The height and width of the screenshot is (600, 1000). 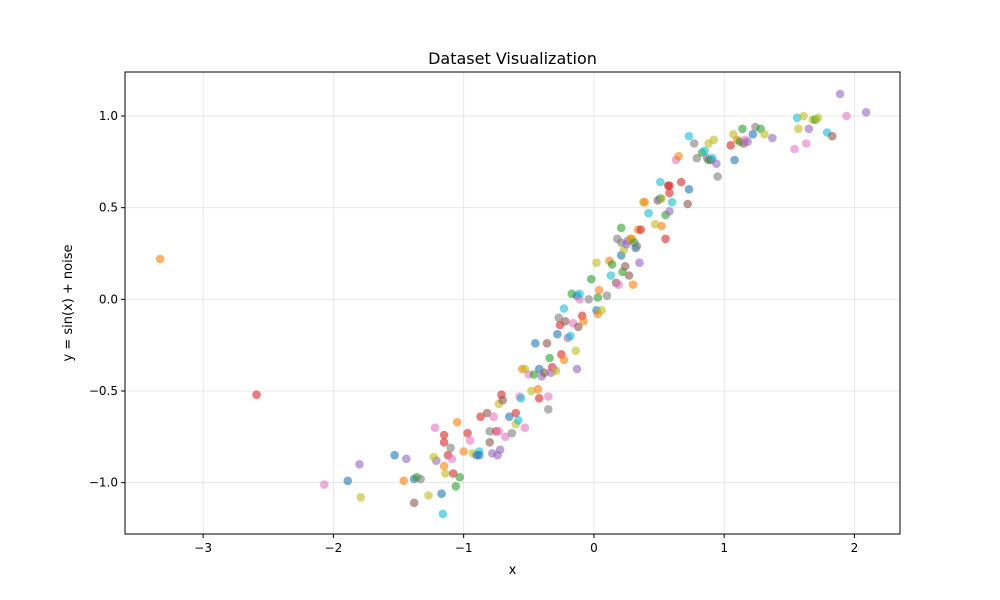 I want to click on y-tick-label: 0.5, so click(x=108, y=208).